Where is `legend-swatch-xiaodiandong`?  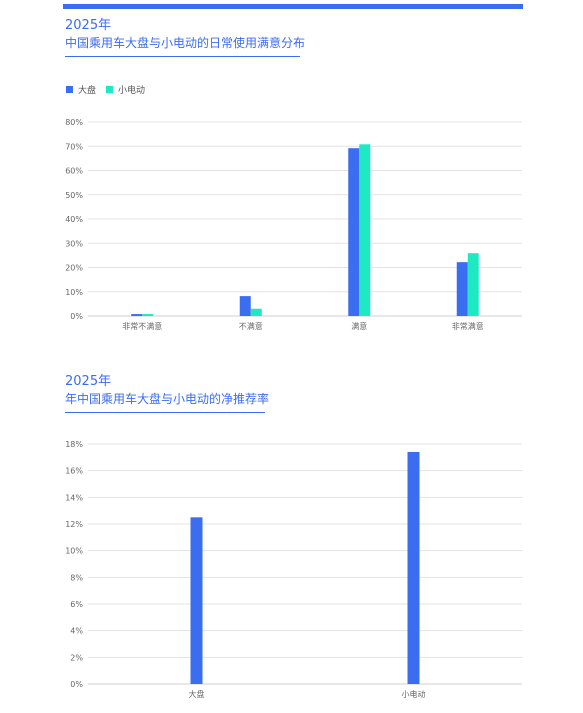
legend-swatch-xiaodiandong is located at coordinates (110, 89).